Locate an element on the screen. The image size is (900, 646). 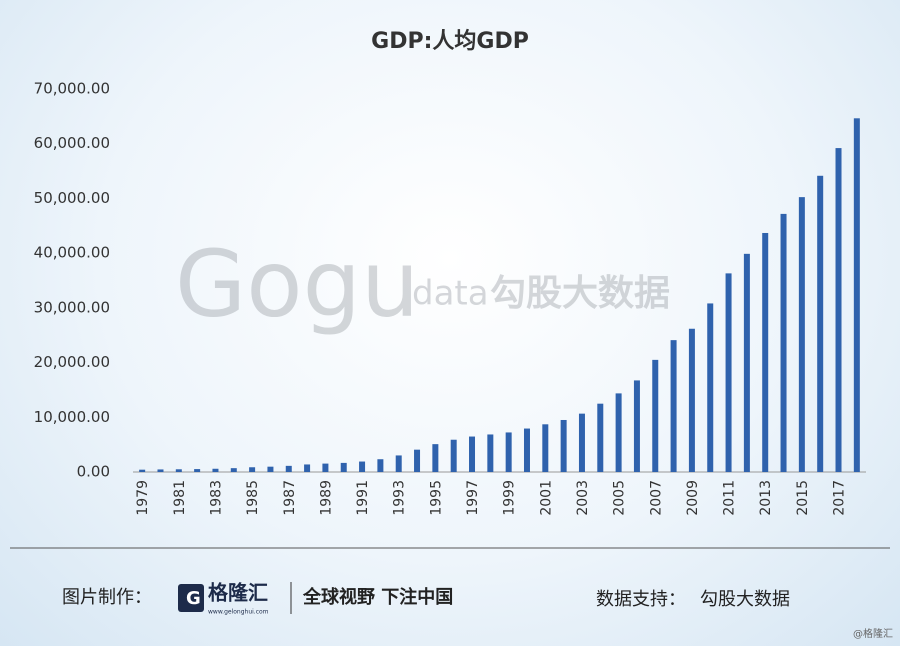
y-tick-label: 50,000.00 is located at coordinates (72, 198).